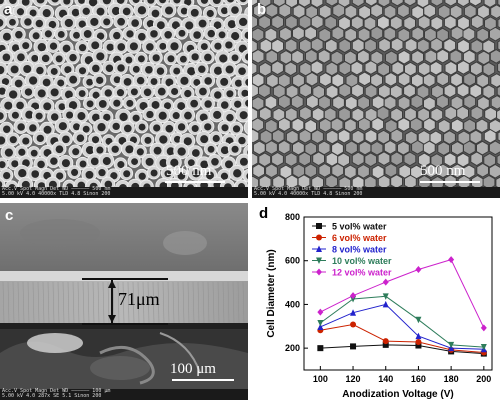 Image resolution: width=500 pixels, height=400 pixels. I want to click on y-tick-label: 200, so click(292, 348).